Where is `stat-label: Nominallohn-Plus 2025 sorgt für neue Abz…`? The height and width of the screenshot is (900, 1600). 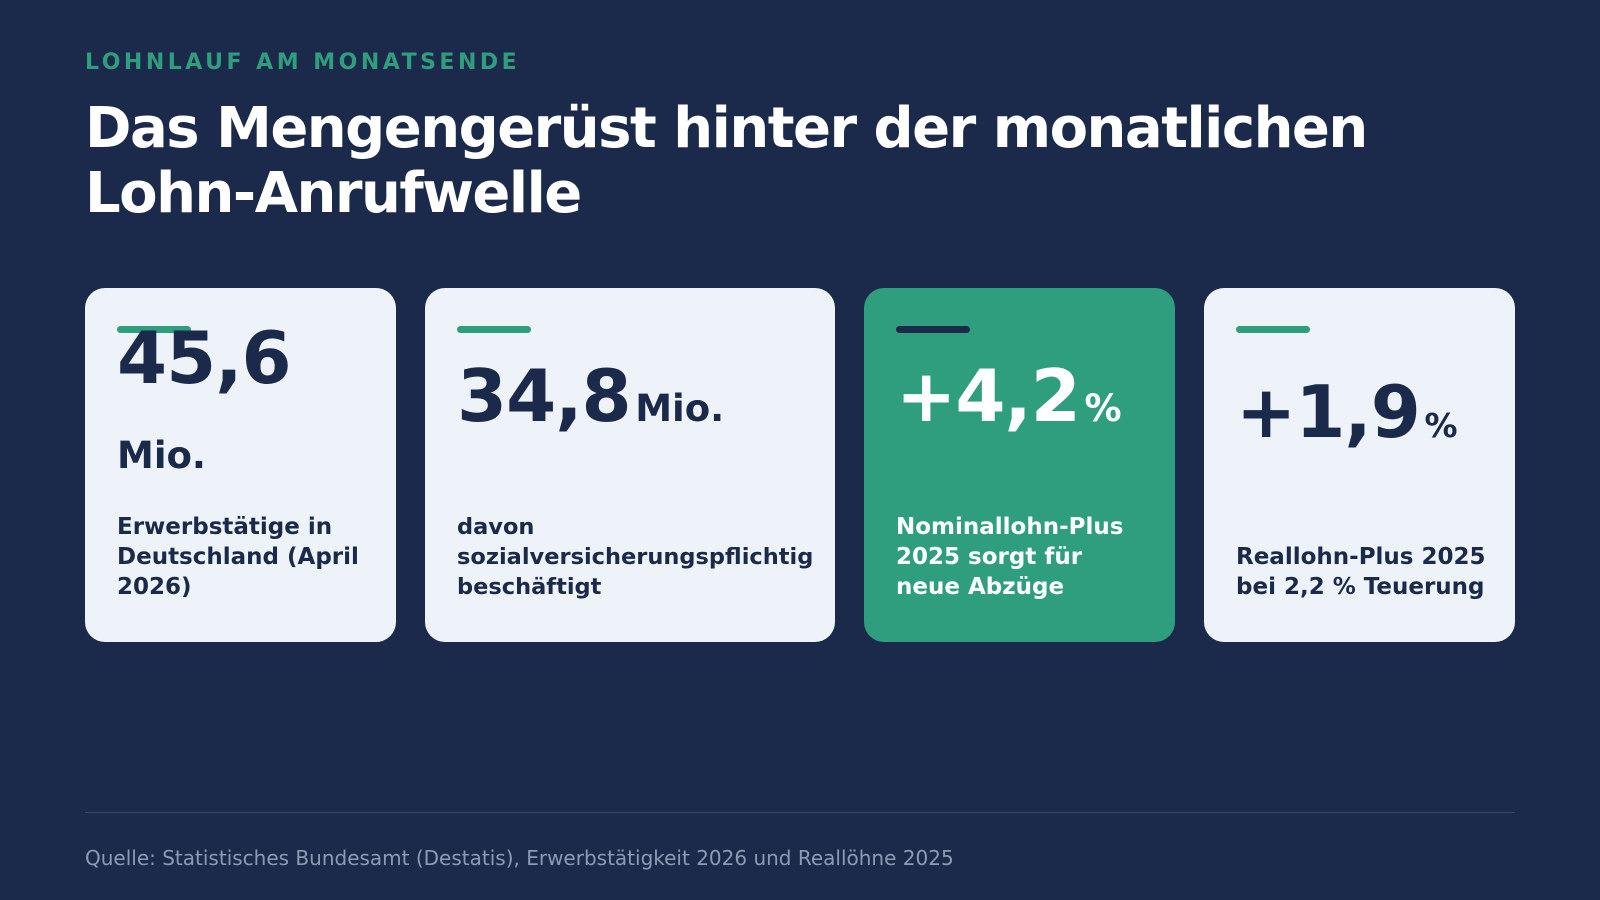
stat-label: Nominallohn-Plus 2025 sorgt für neue Abz… is located at coordinates (1010, 557).